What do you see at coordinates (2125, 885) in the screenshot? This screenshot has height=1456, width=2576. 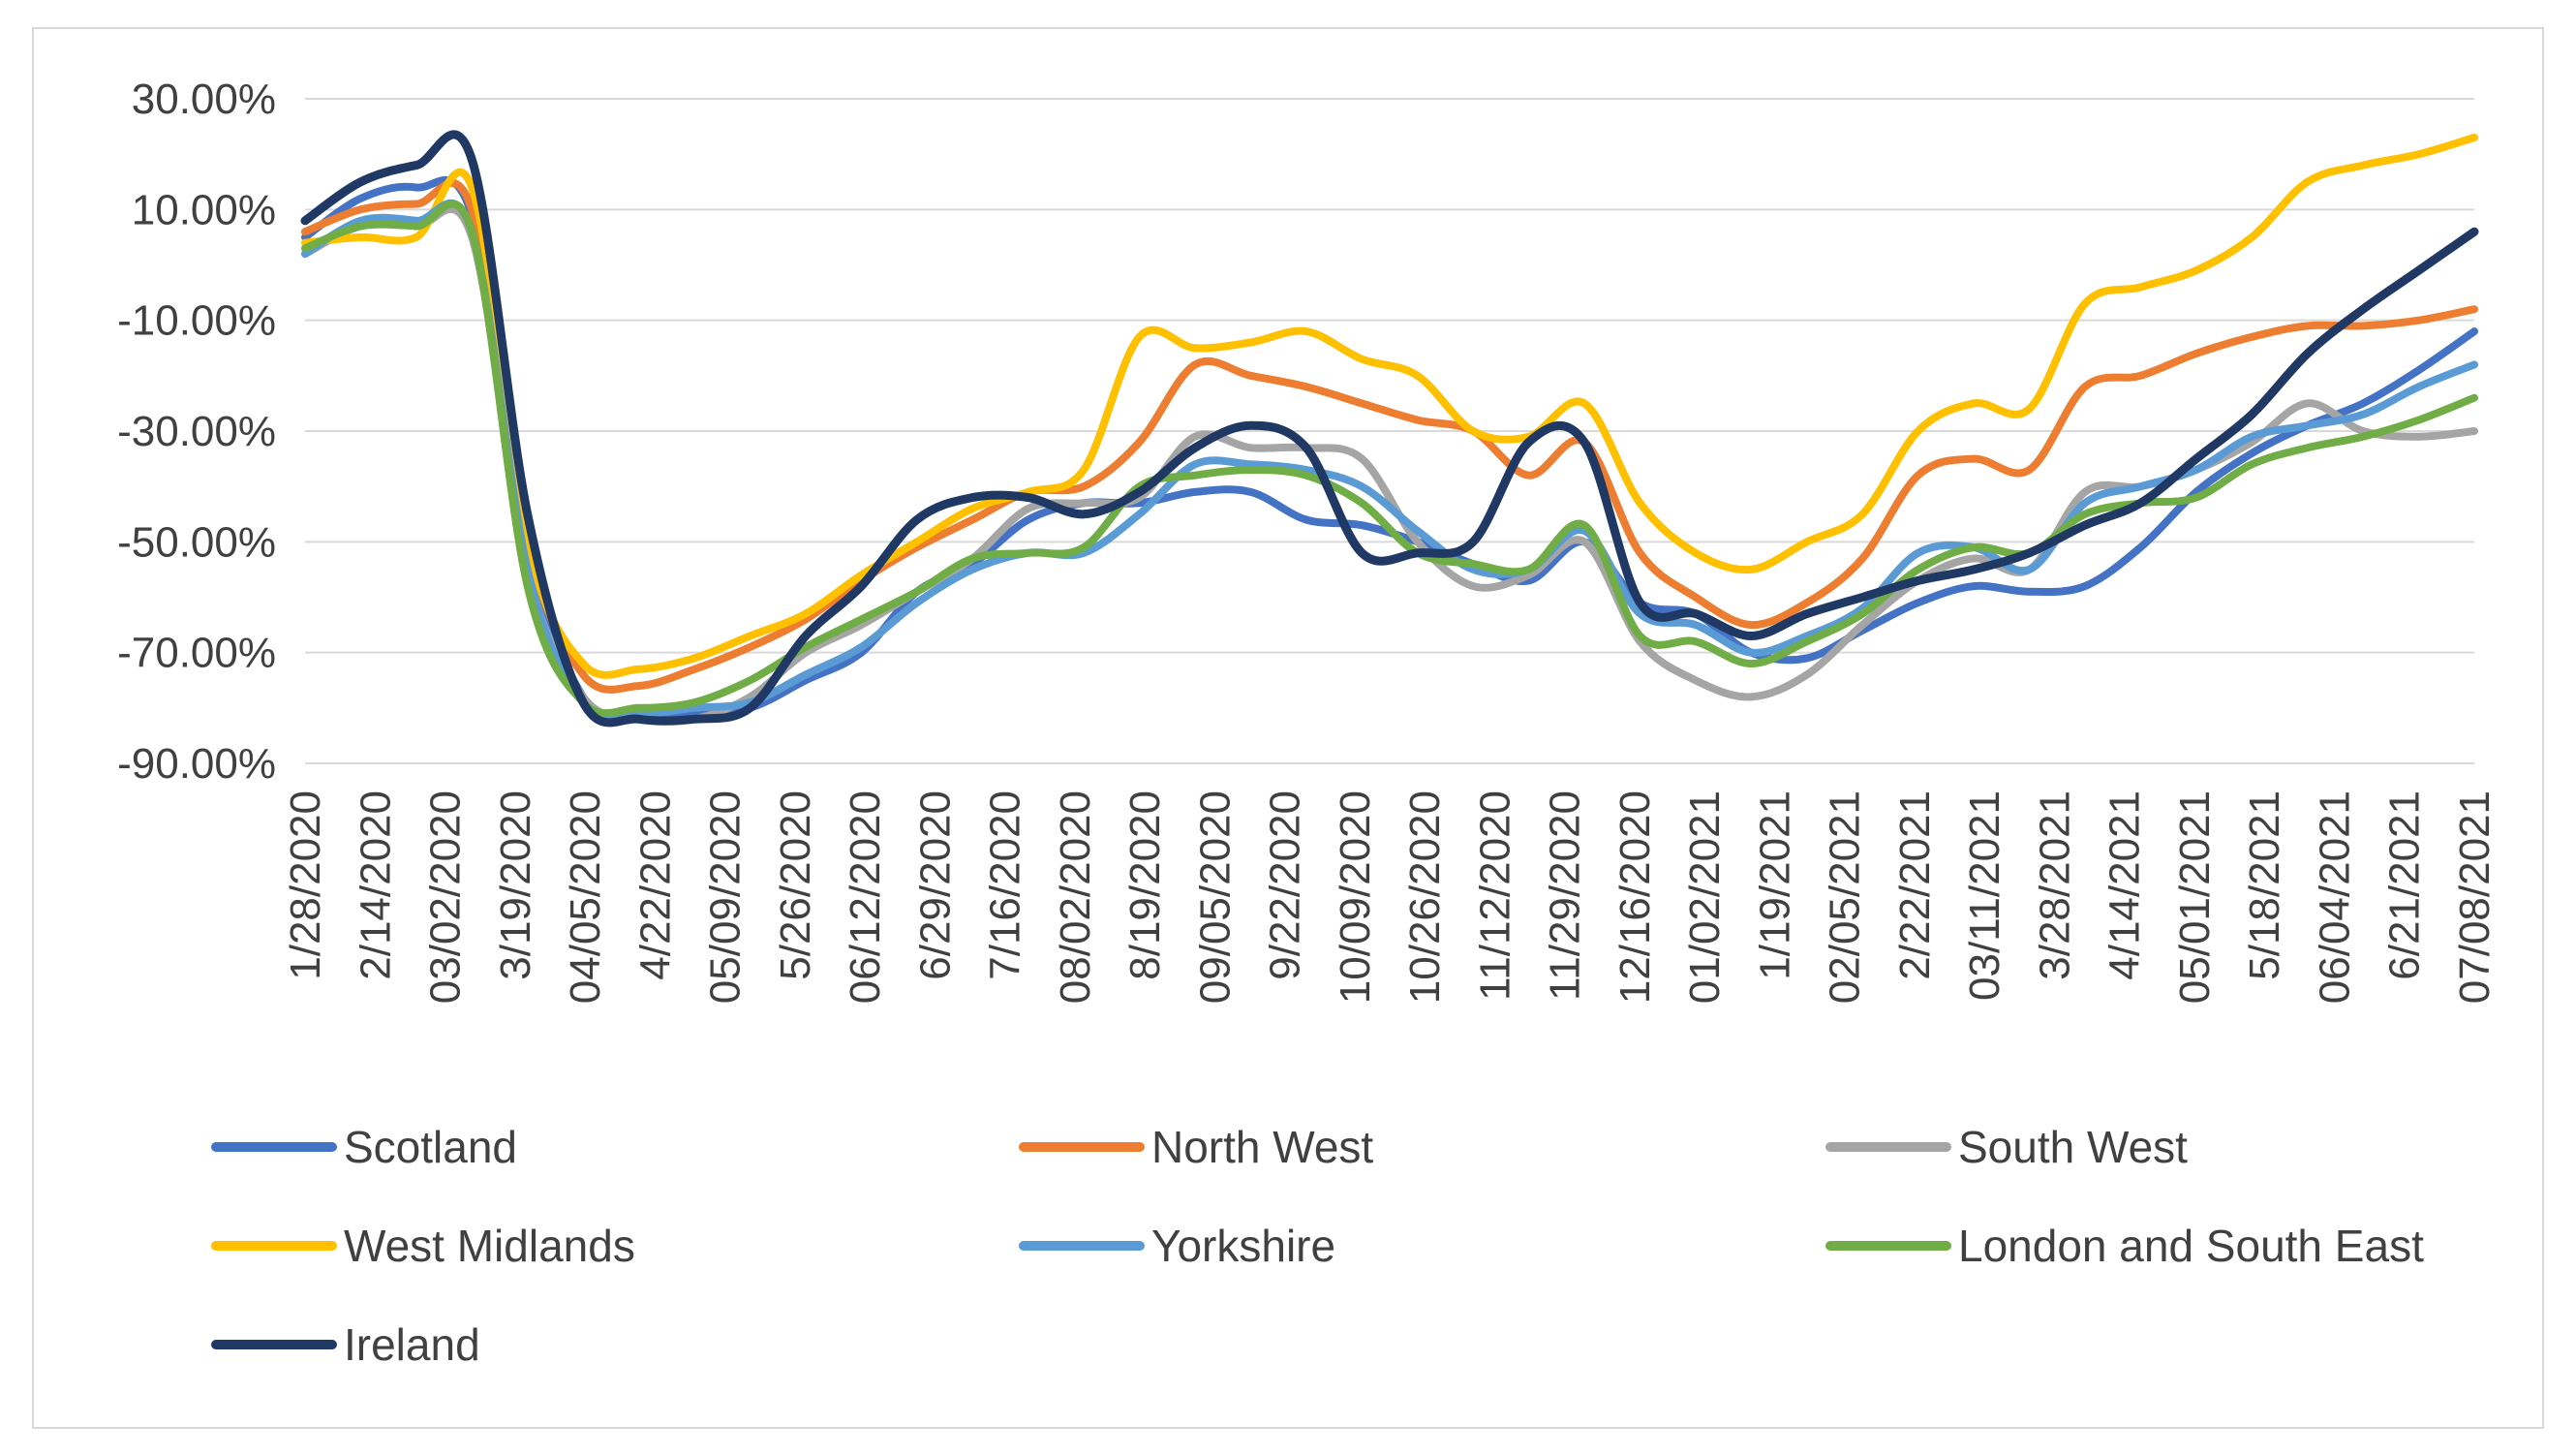 I see `x-tick-label: 4/14/2021` at bounding box center [2125, 885].